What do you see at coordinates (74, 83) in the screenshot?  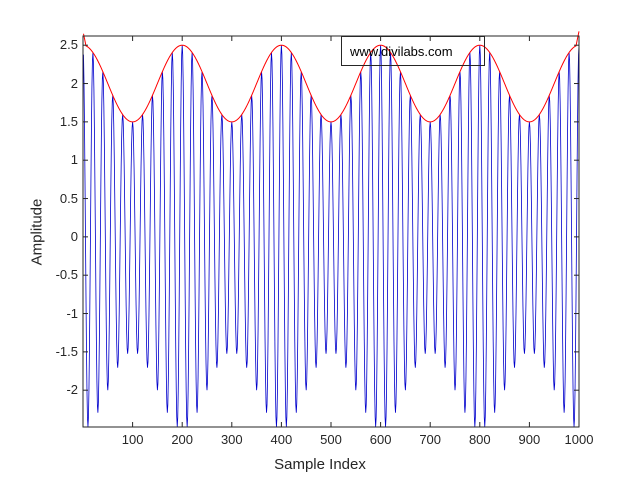 I see `y-tick-label: 2` at bounding box center [74, 83].